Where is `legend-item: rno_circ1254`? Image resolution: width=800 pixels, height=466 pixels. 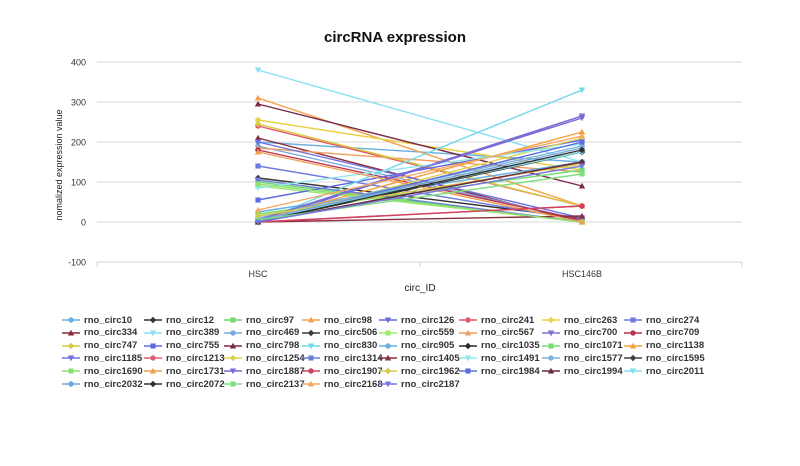 legend-item: rno_circ1254 is located at coordinates (264, 358).